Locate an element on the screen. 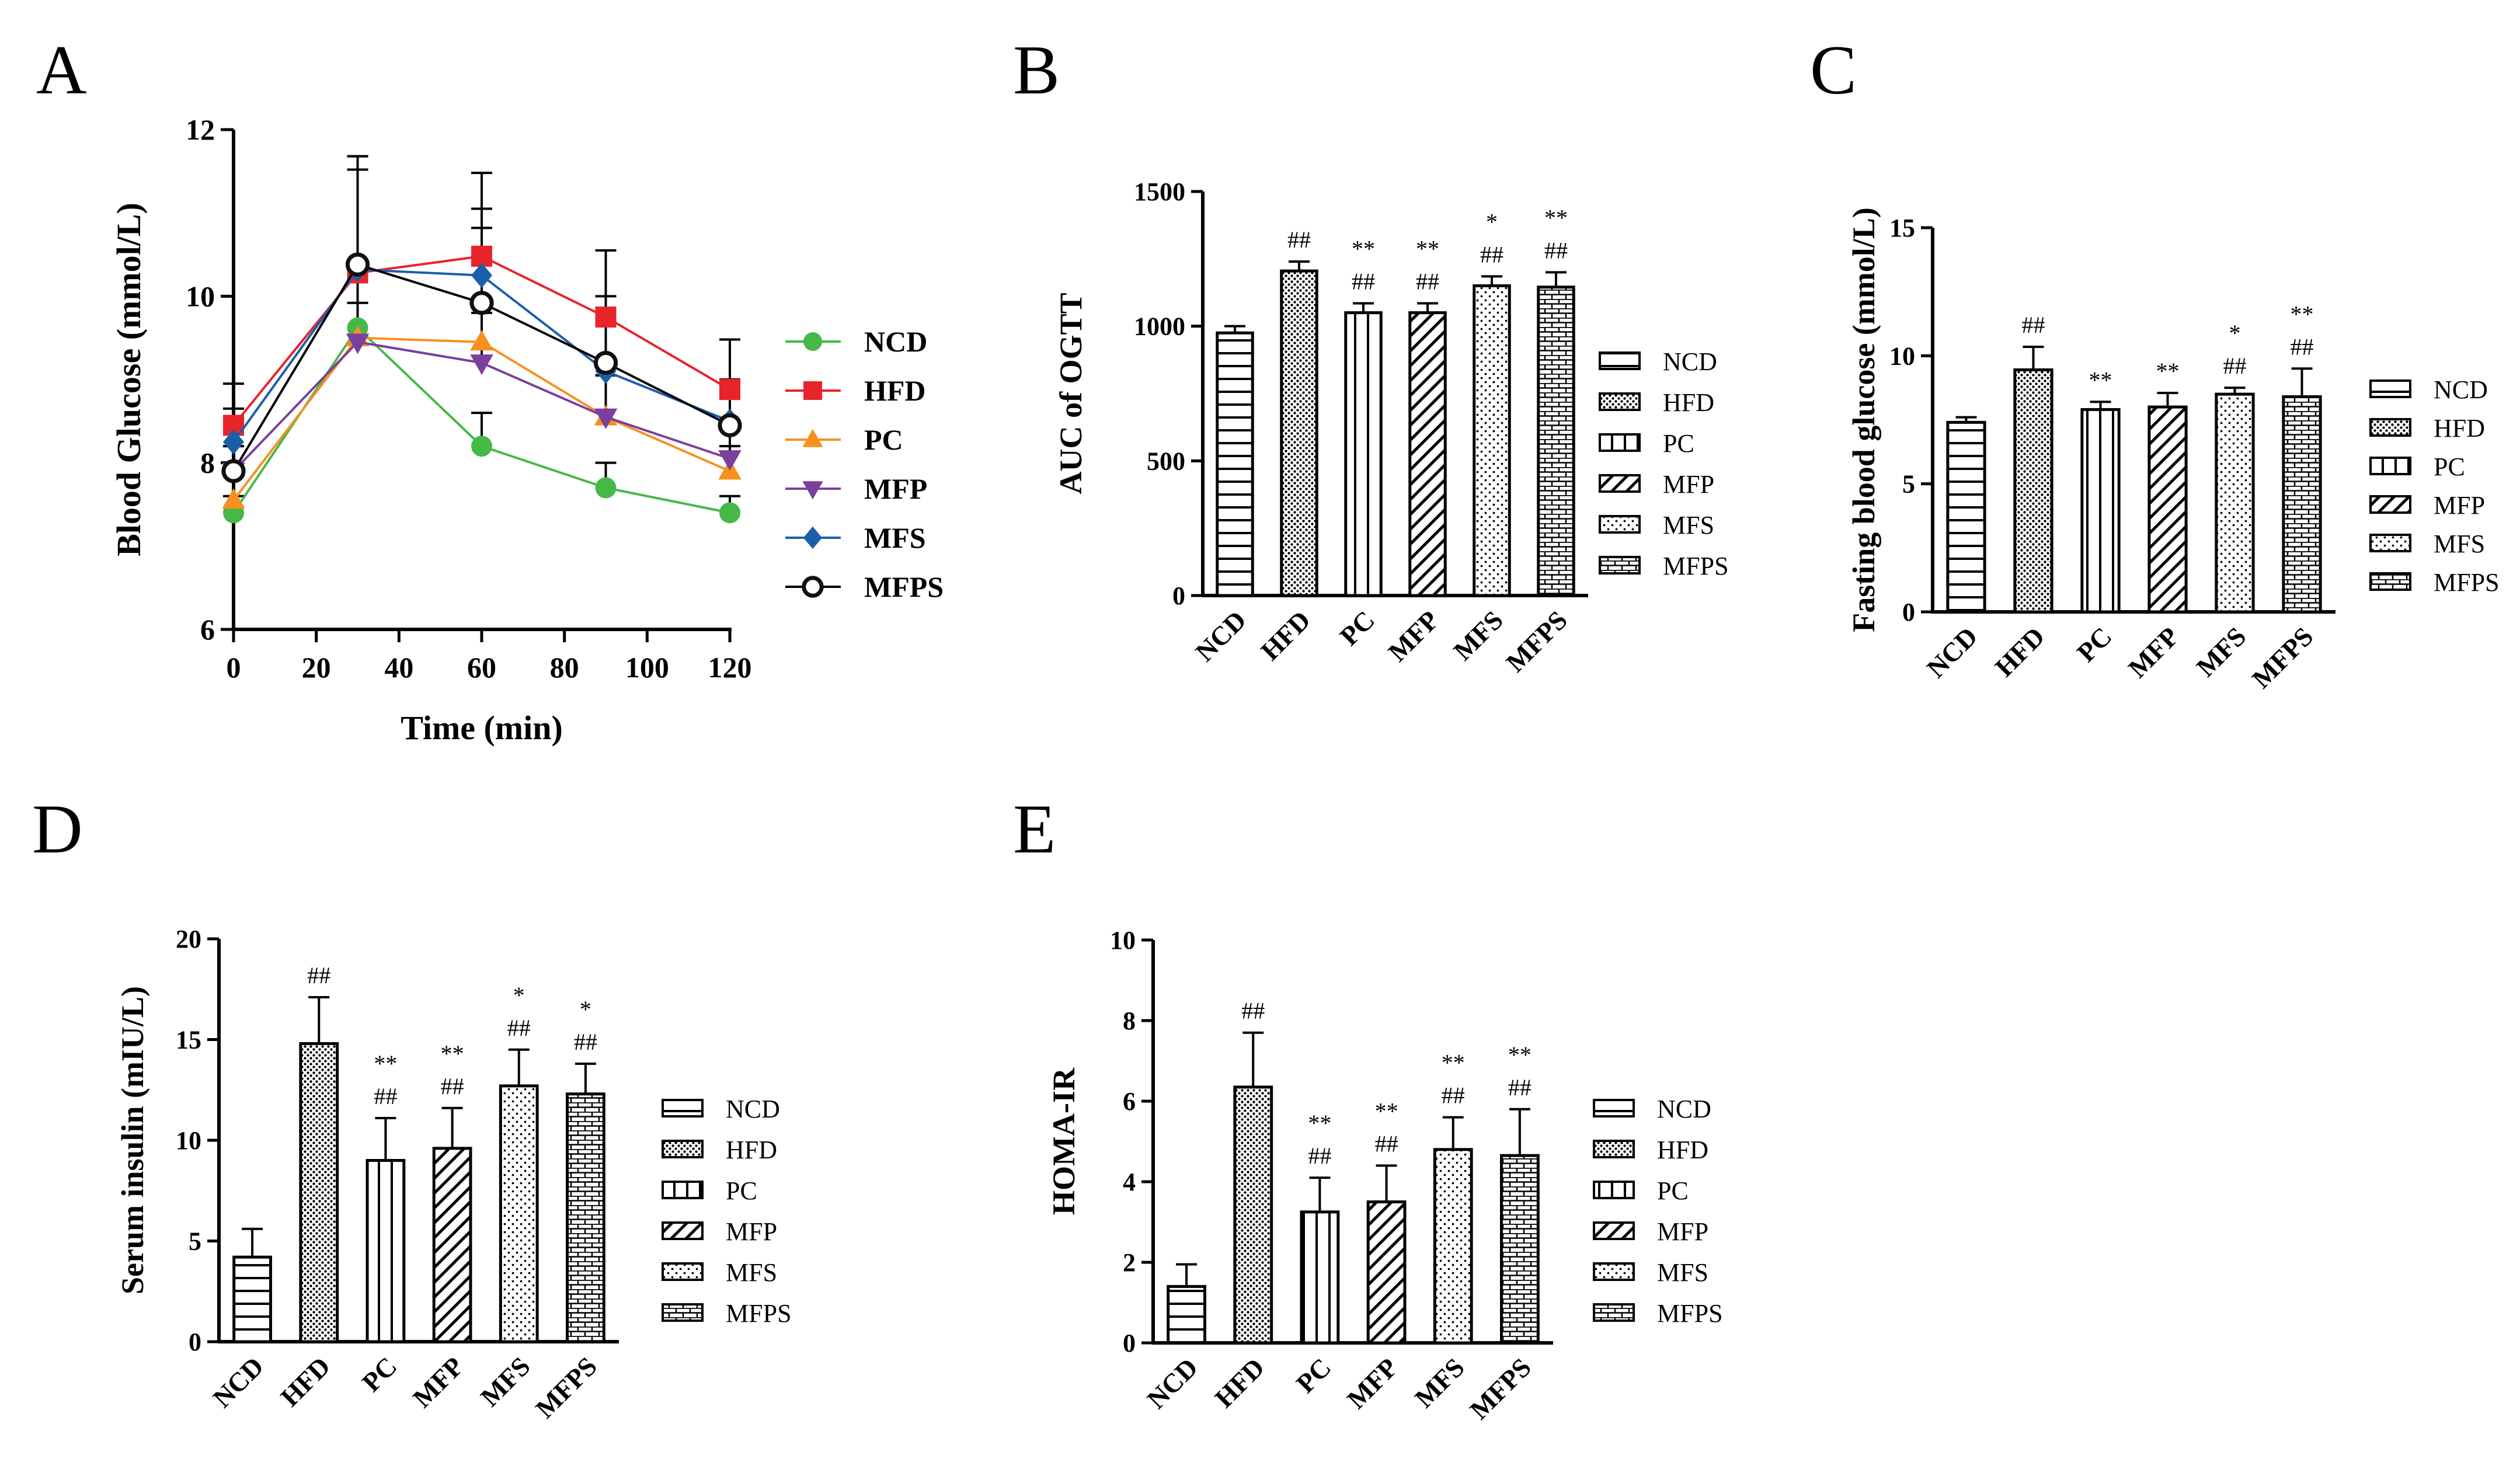 The height and width of the screenshot is (1476, 2520). bar-mfs: ## ** is located at coordinates (1453, 1197).